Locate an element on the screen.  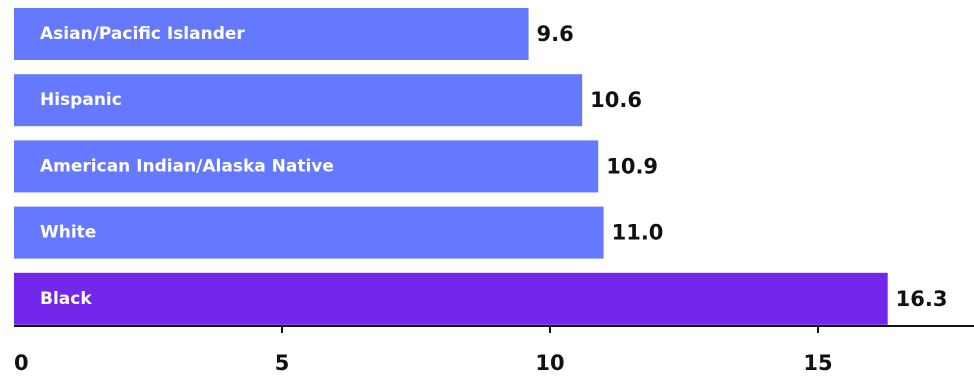
x-axis-ticks: 0 5 10 15 is located at coordinates (423, 350).